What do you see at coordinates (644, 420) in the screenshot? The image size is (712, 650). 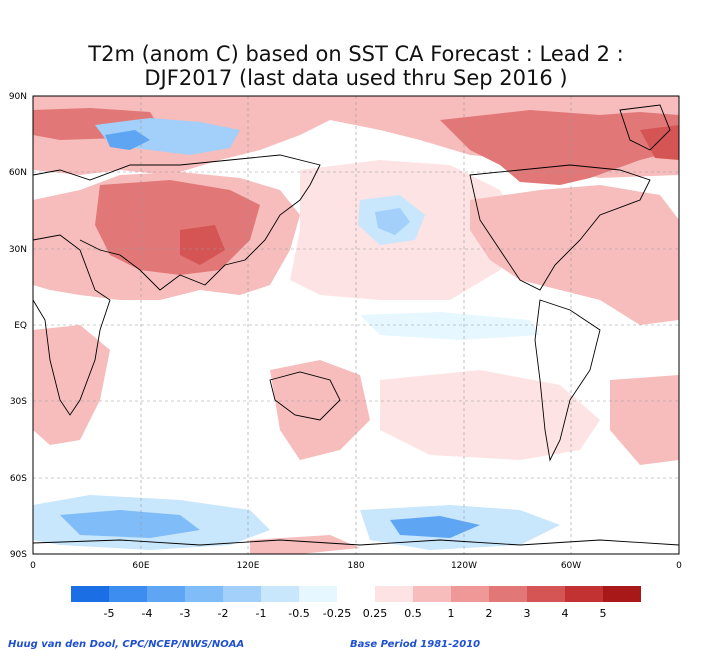 I see `warm-region-south-atlantic` at bounding box center [644, 420].